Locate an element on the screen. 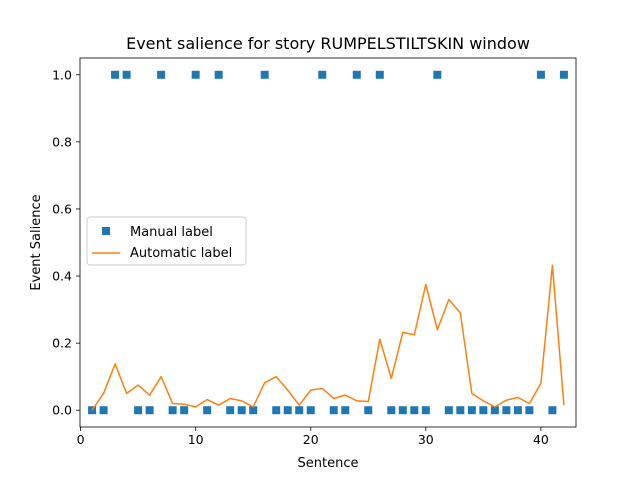 Image resolution: width=640 pixels, height=480 pixels. x-tick-label: 30 is located at coordinates (426, 439).